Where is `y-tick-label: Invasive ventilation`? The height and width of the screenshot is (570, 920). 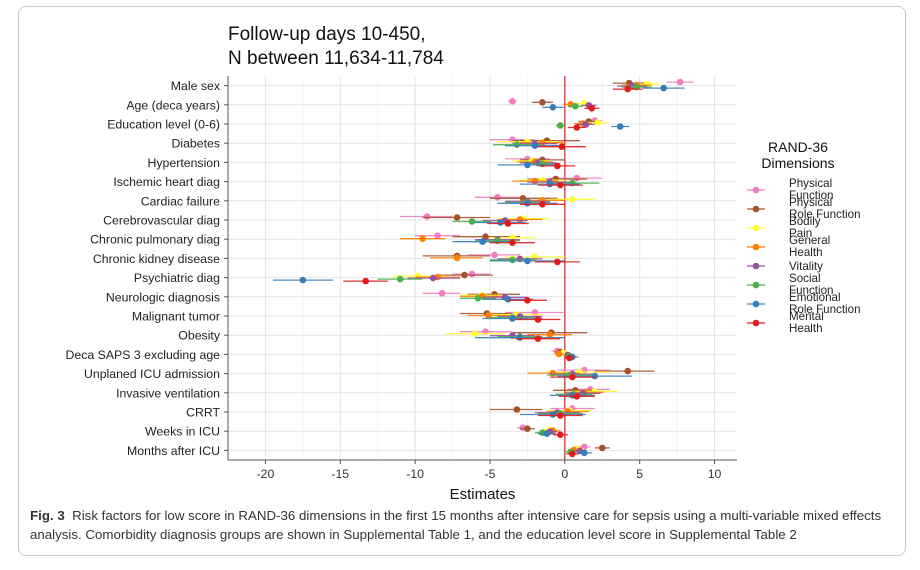
y-tick-label: Invasive ventilation is located at coordinates (168, 393).